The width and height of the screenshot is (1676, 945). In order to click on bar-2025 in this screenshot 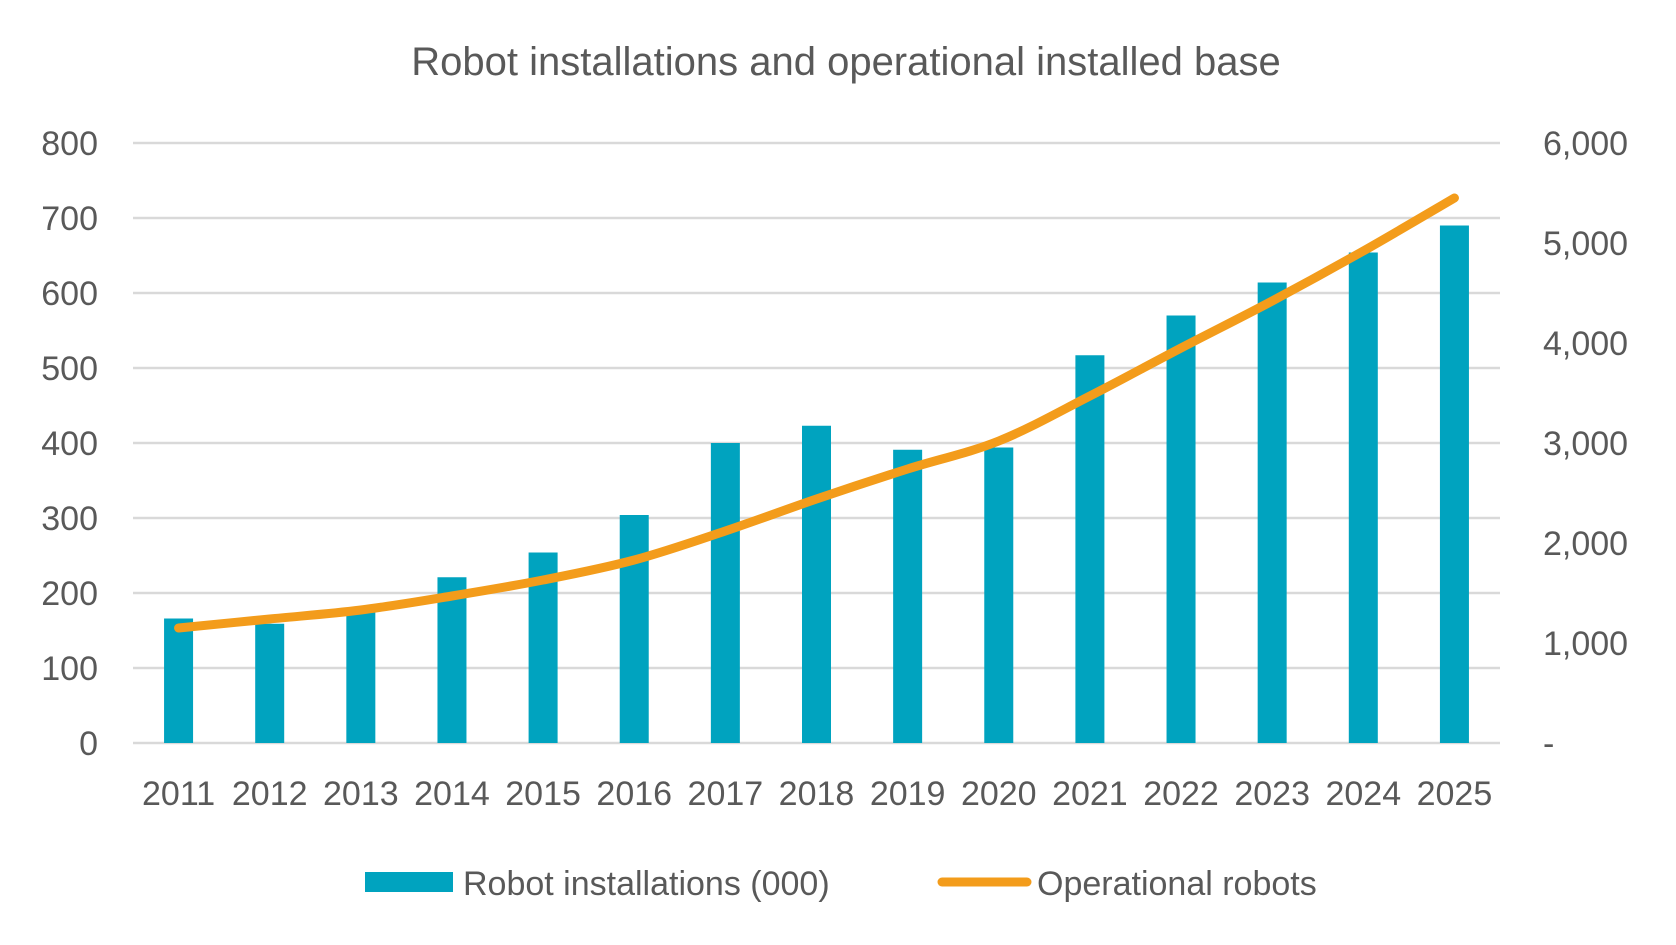, I will do `click(1454, 484)`.